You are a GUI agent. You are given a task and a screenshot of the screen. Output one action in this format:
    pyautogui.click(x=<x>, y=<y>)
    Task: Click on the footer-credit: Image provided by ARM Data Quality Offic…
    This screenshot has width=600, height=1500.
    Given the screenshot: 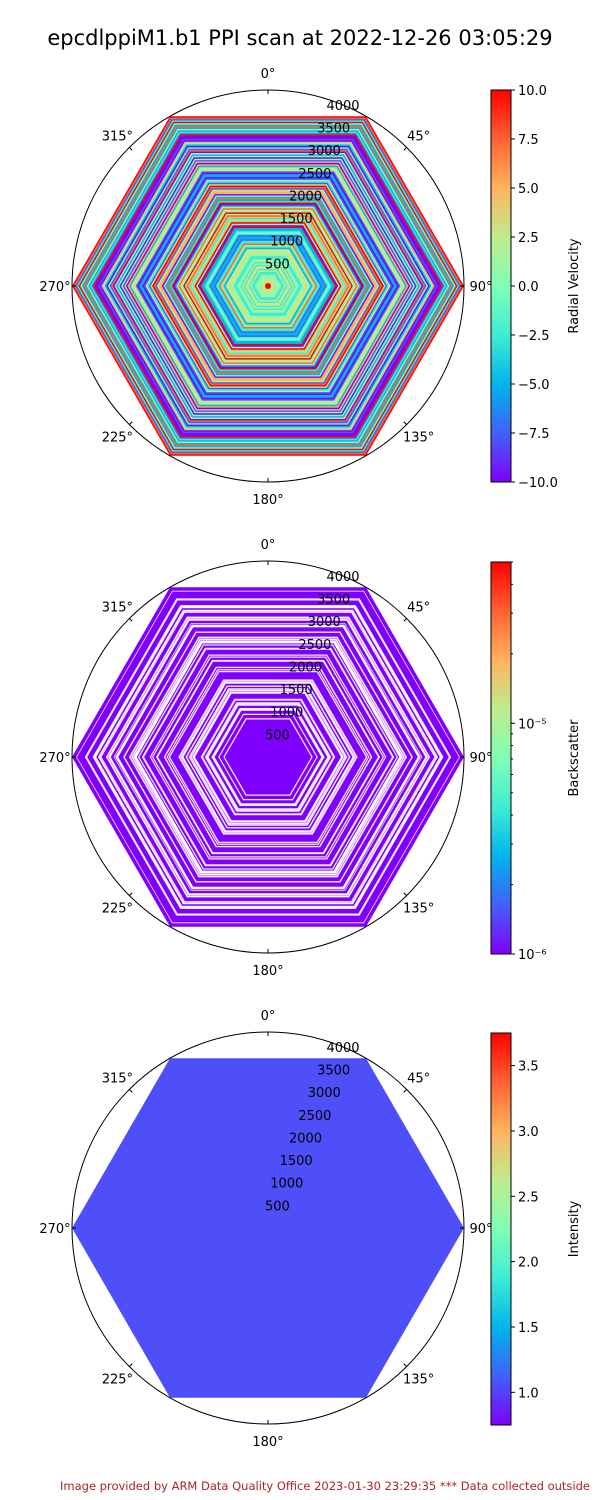 What is the action you would take?
    pyautogui.click(x=325, y=1486)
    